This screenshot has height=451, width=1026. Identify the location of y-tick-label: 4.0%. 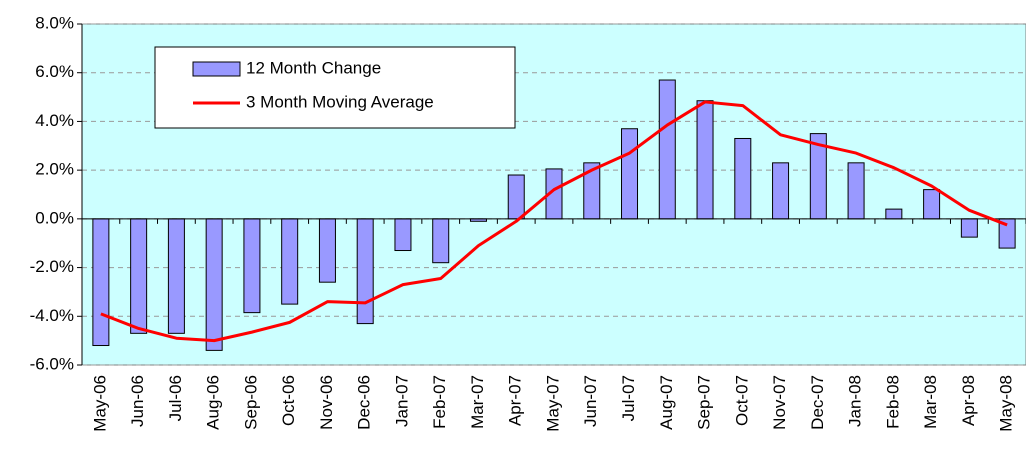
(54, 120).